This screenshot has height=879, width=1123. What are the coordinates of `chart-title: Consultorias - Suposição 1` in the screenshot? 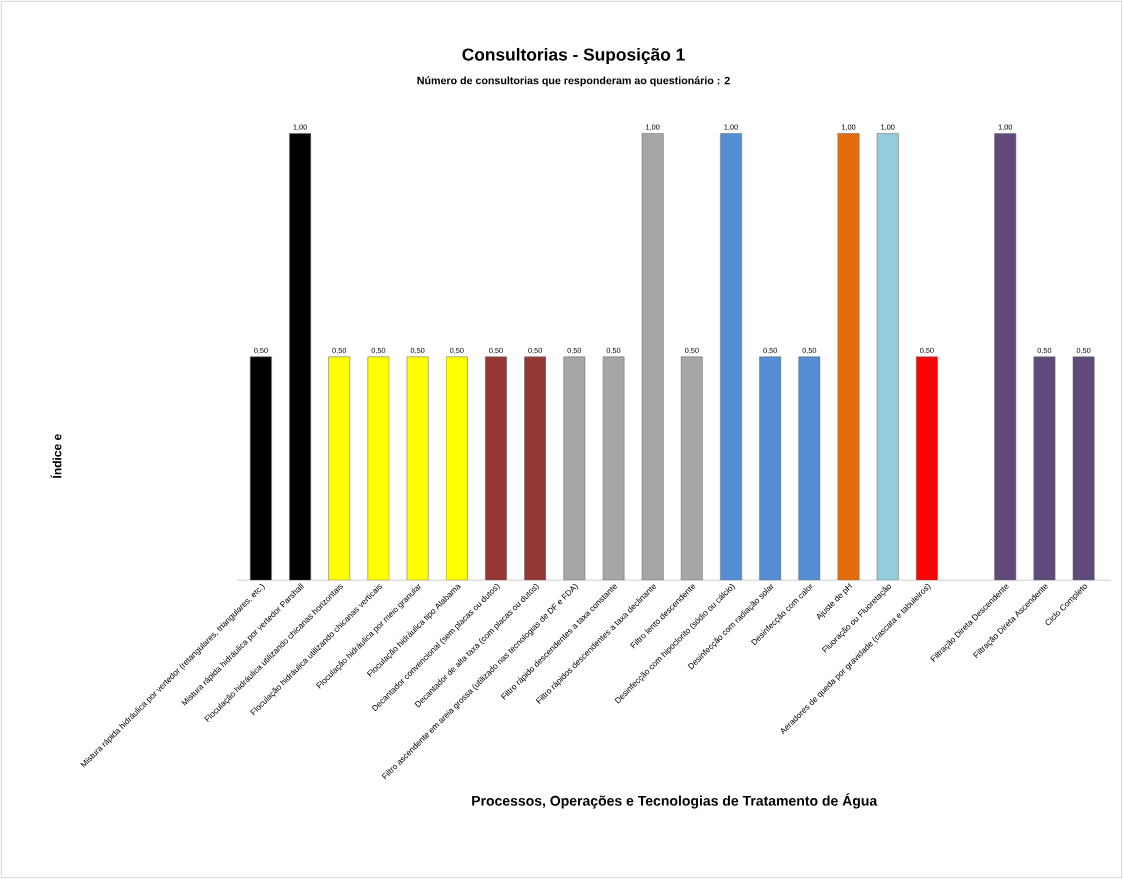 It's located at (573, 56).